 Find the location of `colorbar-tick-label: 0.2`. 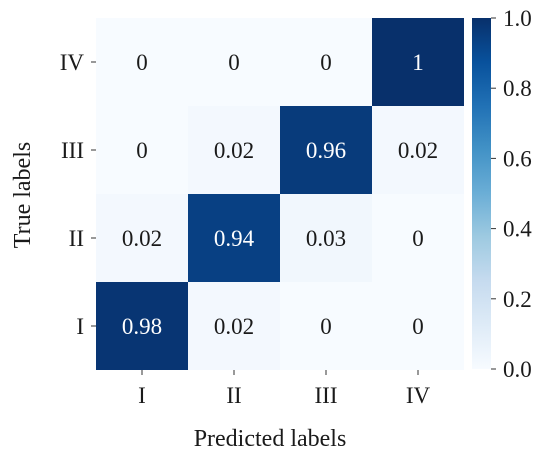

colorbar-tick-label: 0.2 is located at coordinates (517, 299).